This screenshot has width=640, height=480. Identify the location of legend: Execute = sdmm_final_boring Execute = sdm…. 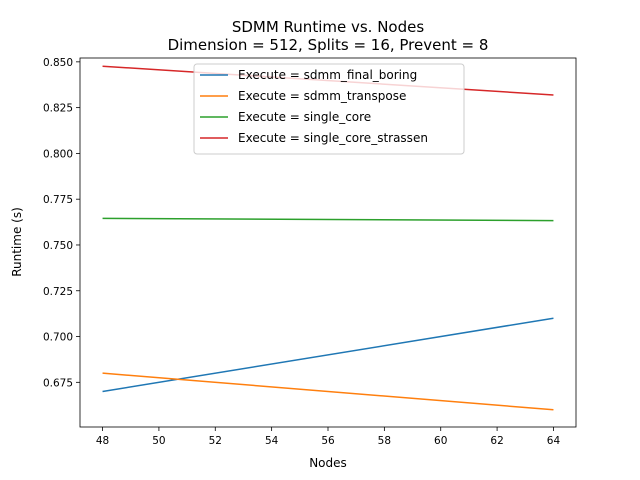
(329, 109).